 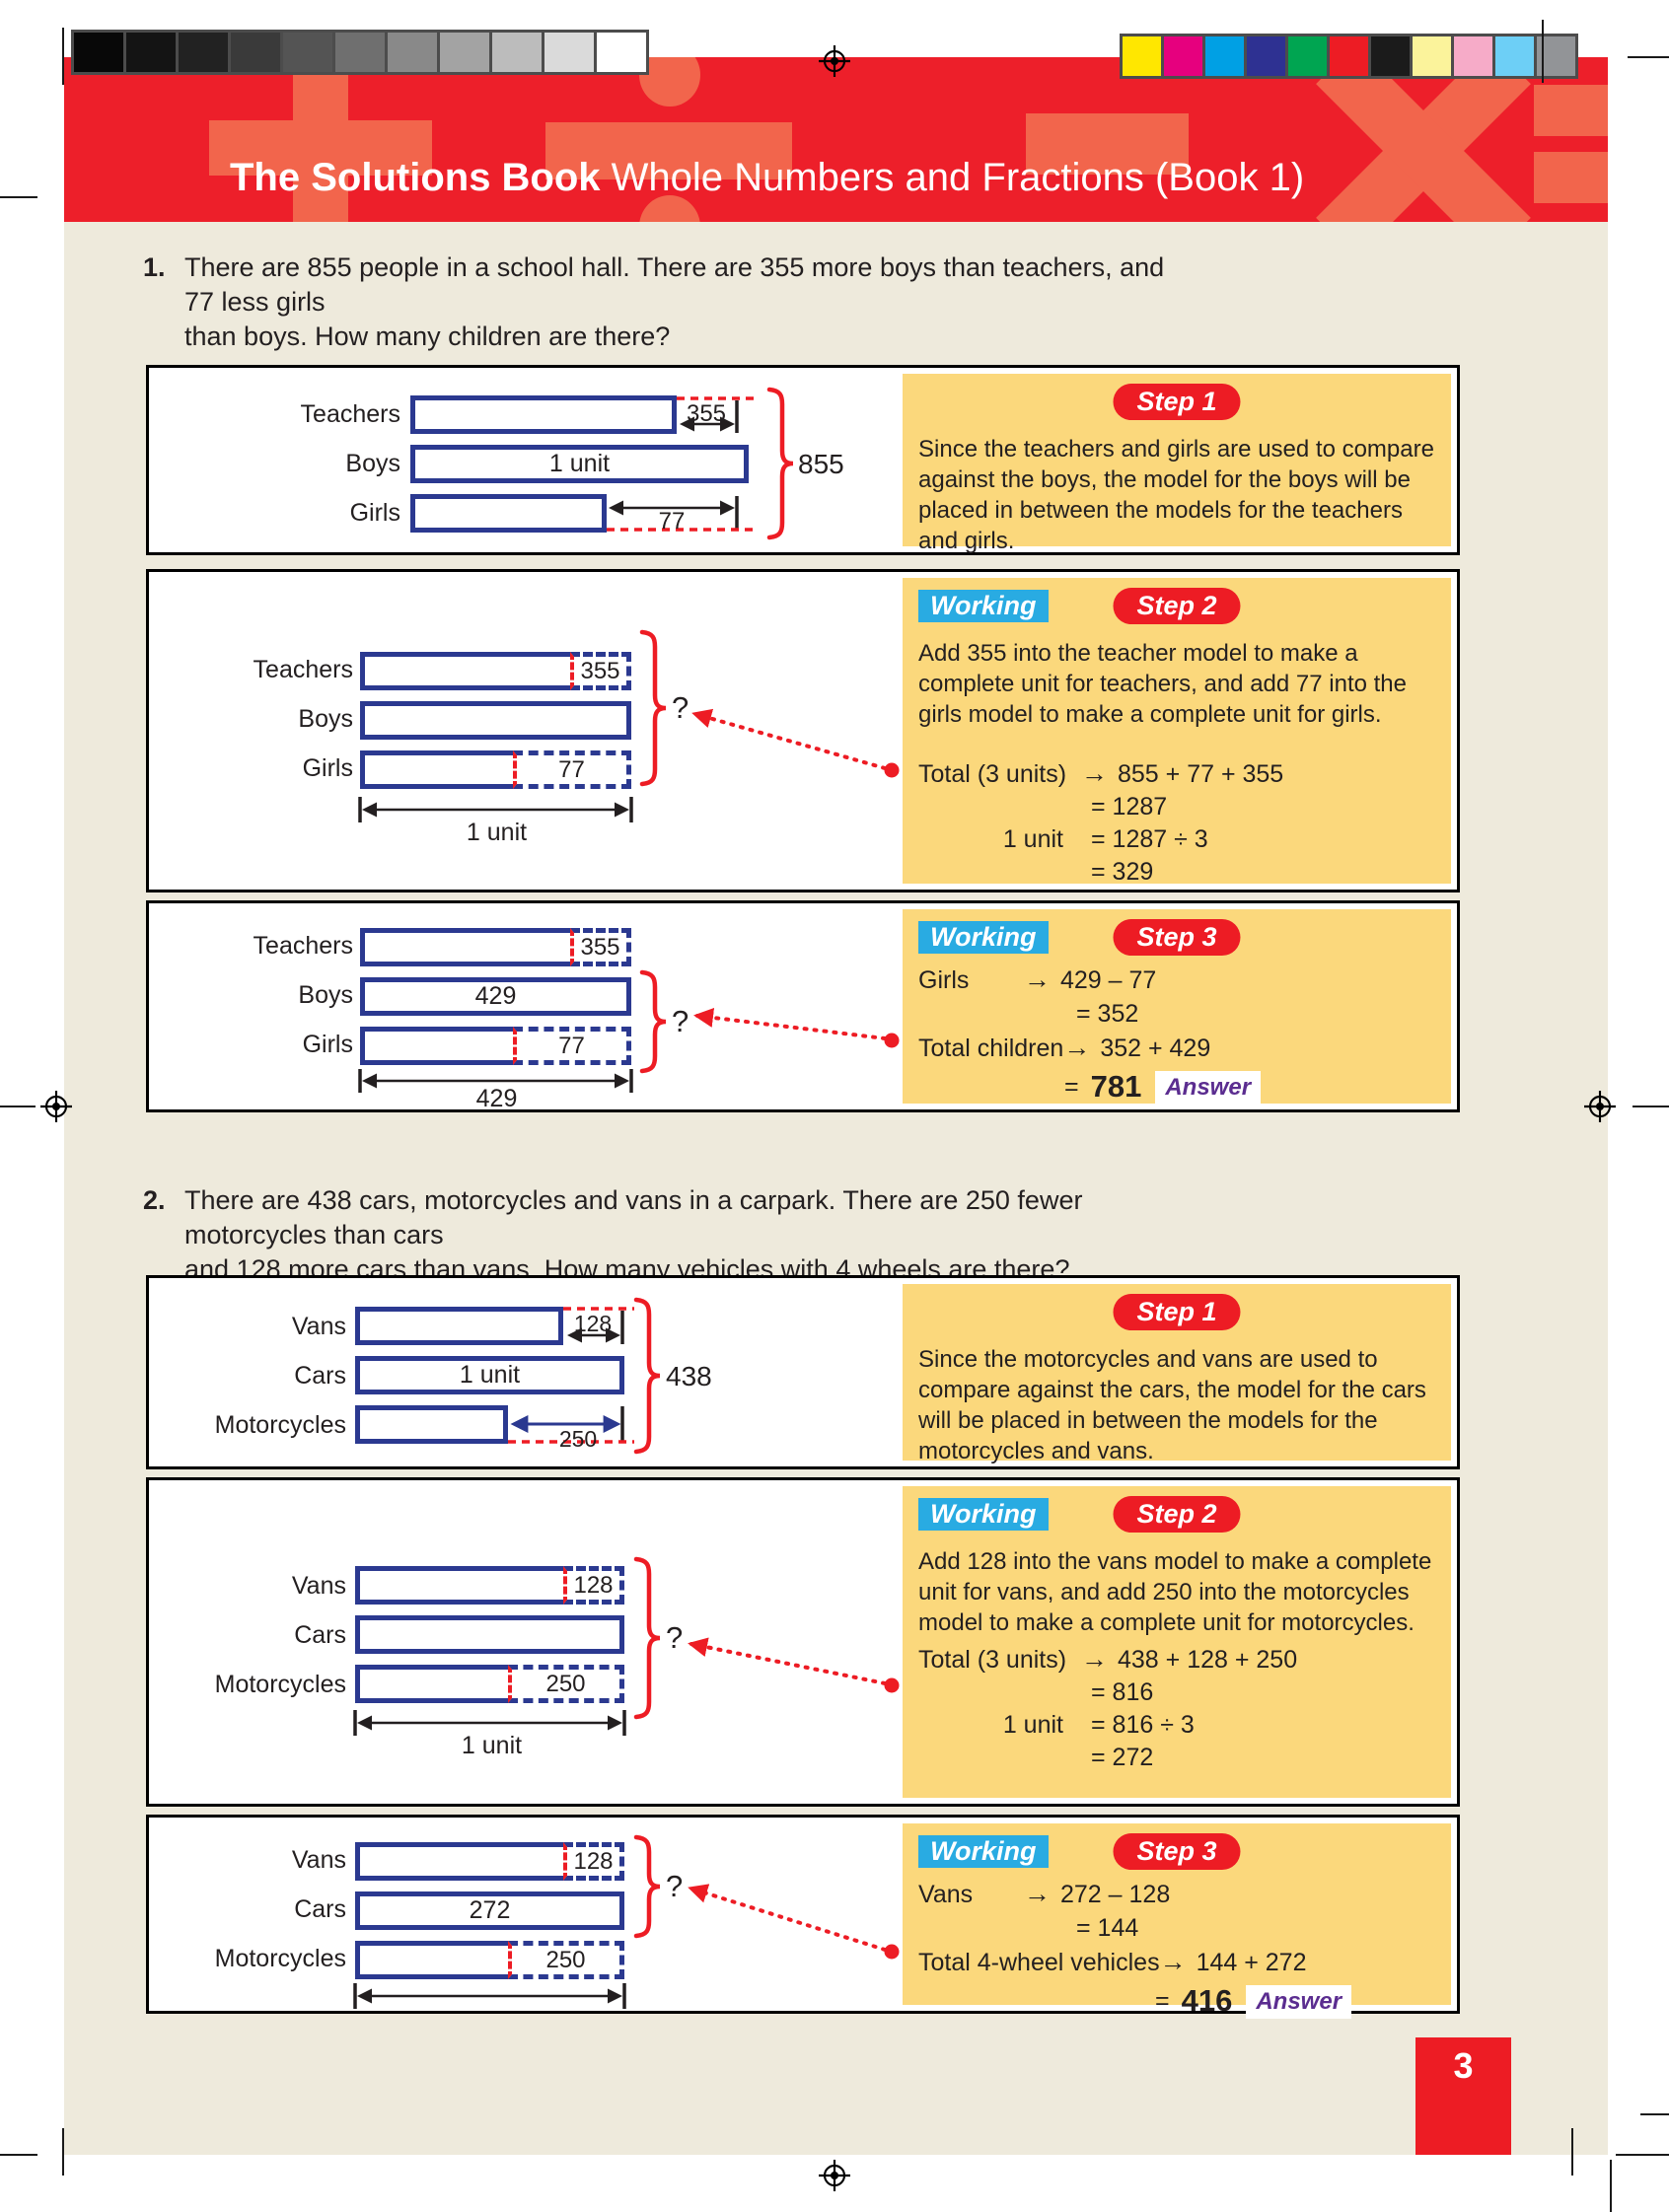 I want to click on working-line: = 1287, so click(x=1129, y=807).